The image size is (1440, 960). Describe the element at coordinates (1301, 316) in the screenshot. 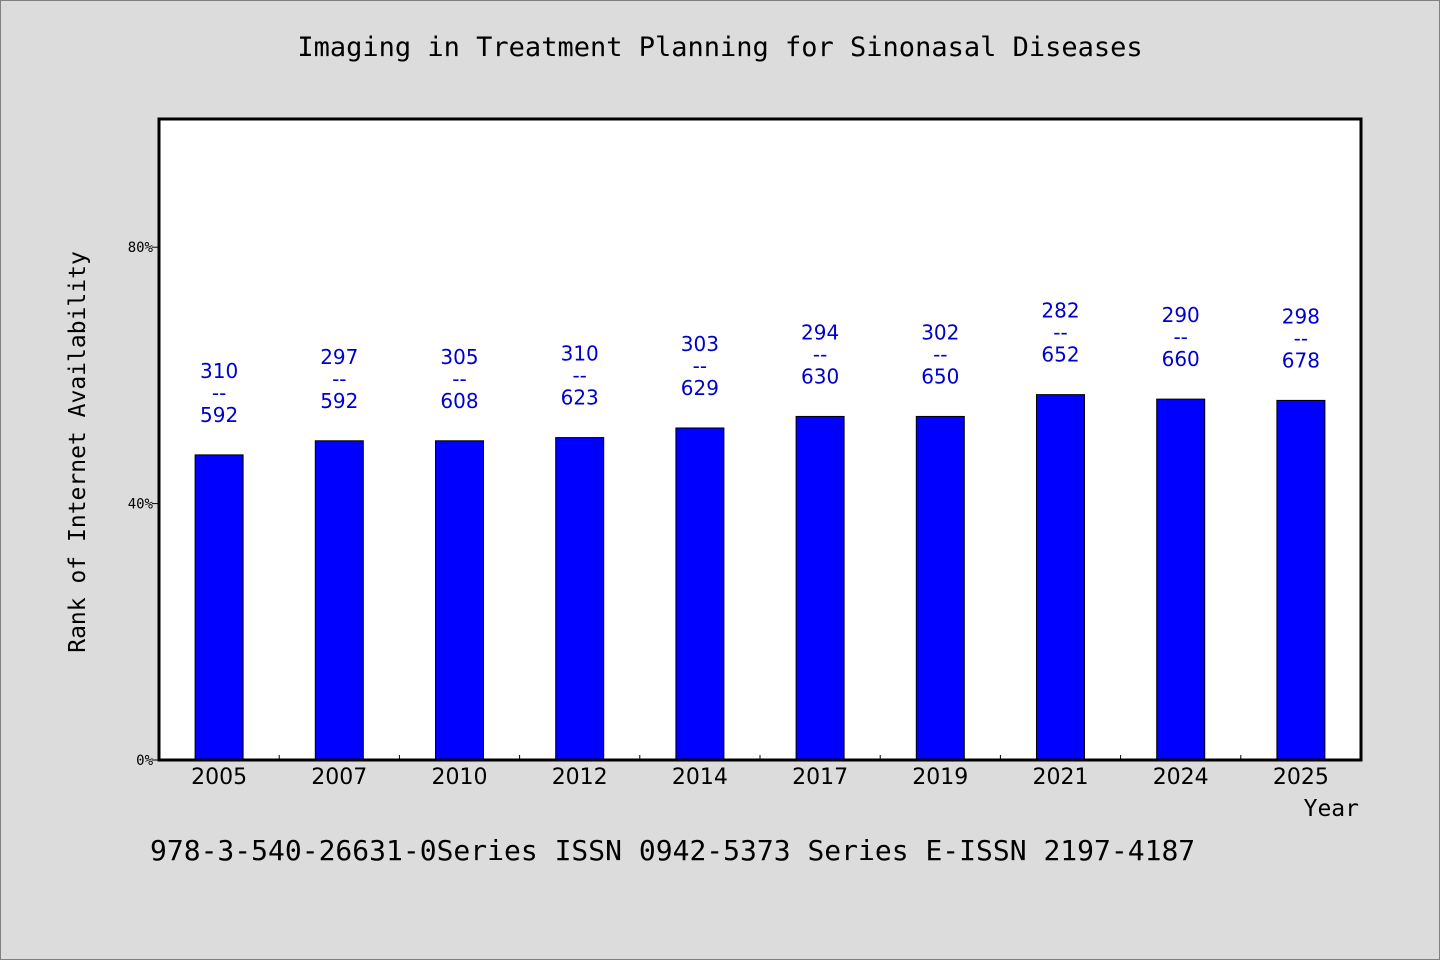

I see `data-label: 298` at that location.